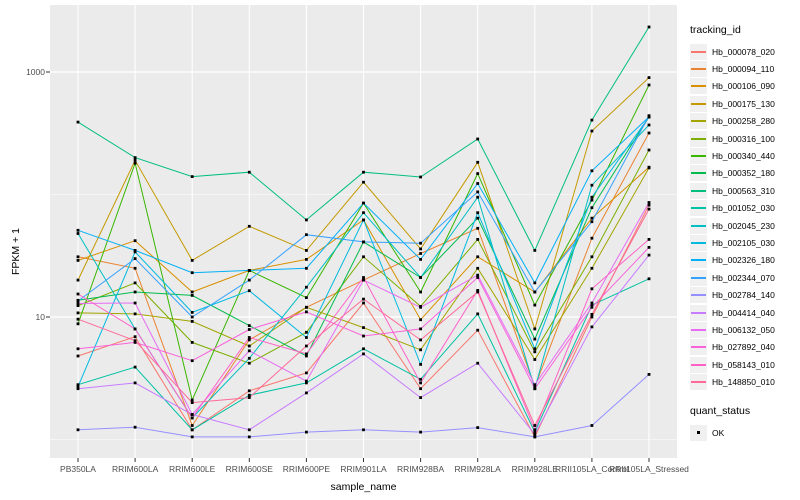  I want to click on legend-label: Hb_001052_030, so click(743, 208).